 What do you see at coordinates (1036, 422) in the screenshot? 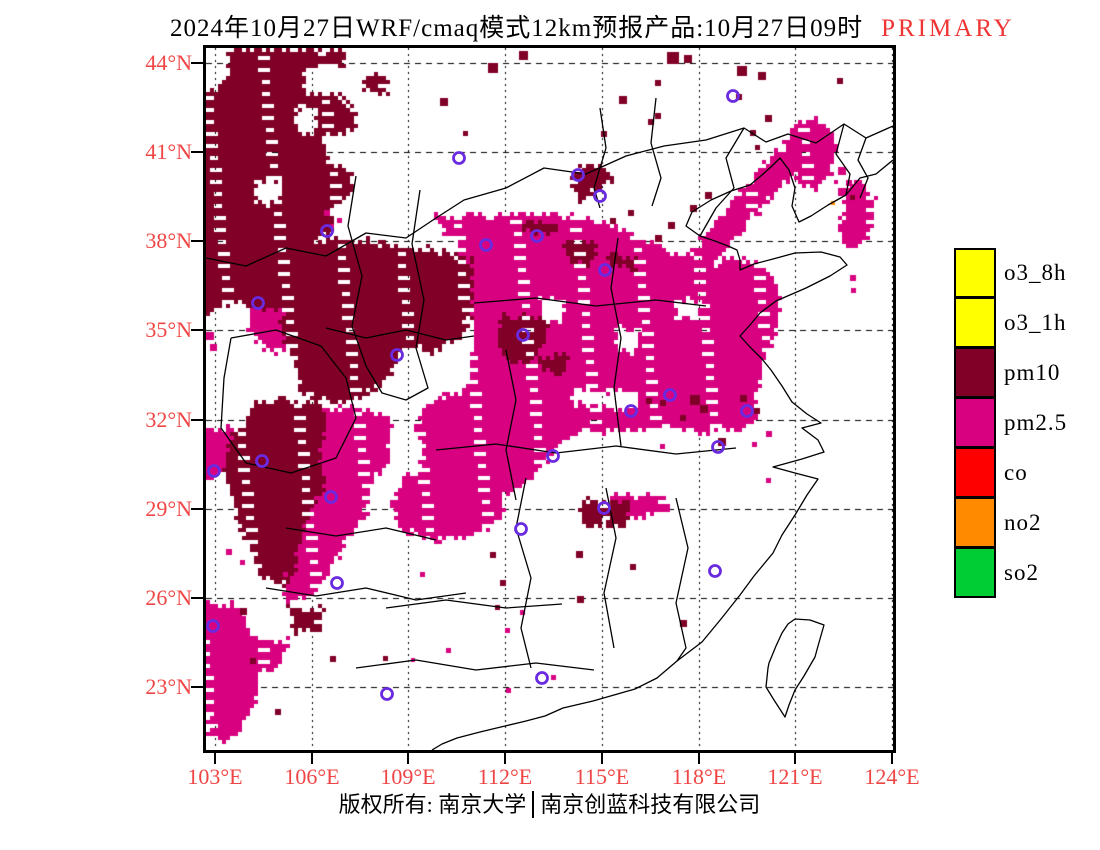
I see `legend-label: pm2.5` at bounding box center [1036, 422].